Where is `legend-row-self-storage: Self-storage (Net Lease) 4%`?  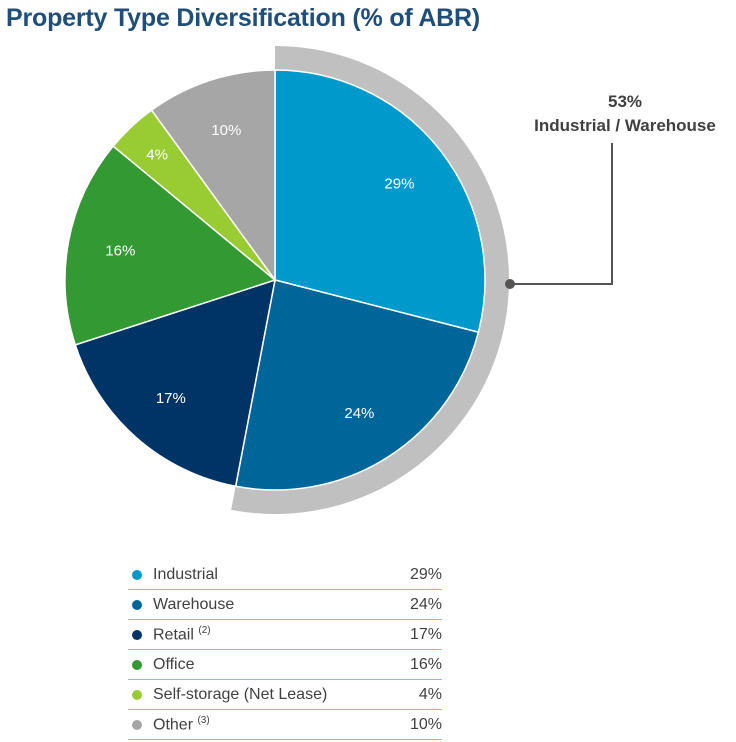
legend-row-self-storage: Self-storage (Net Lease) 4% is located at coordinates (285, 695).